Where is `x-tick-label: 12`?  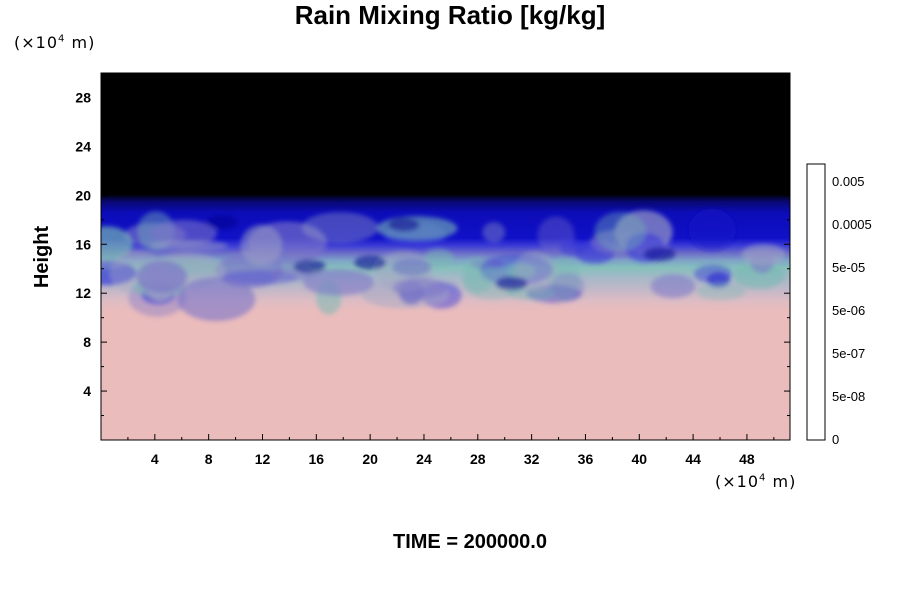 x-tick-label: 12 is located at coordinates (263, 459).